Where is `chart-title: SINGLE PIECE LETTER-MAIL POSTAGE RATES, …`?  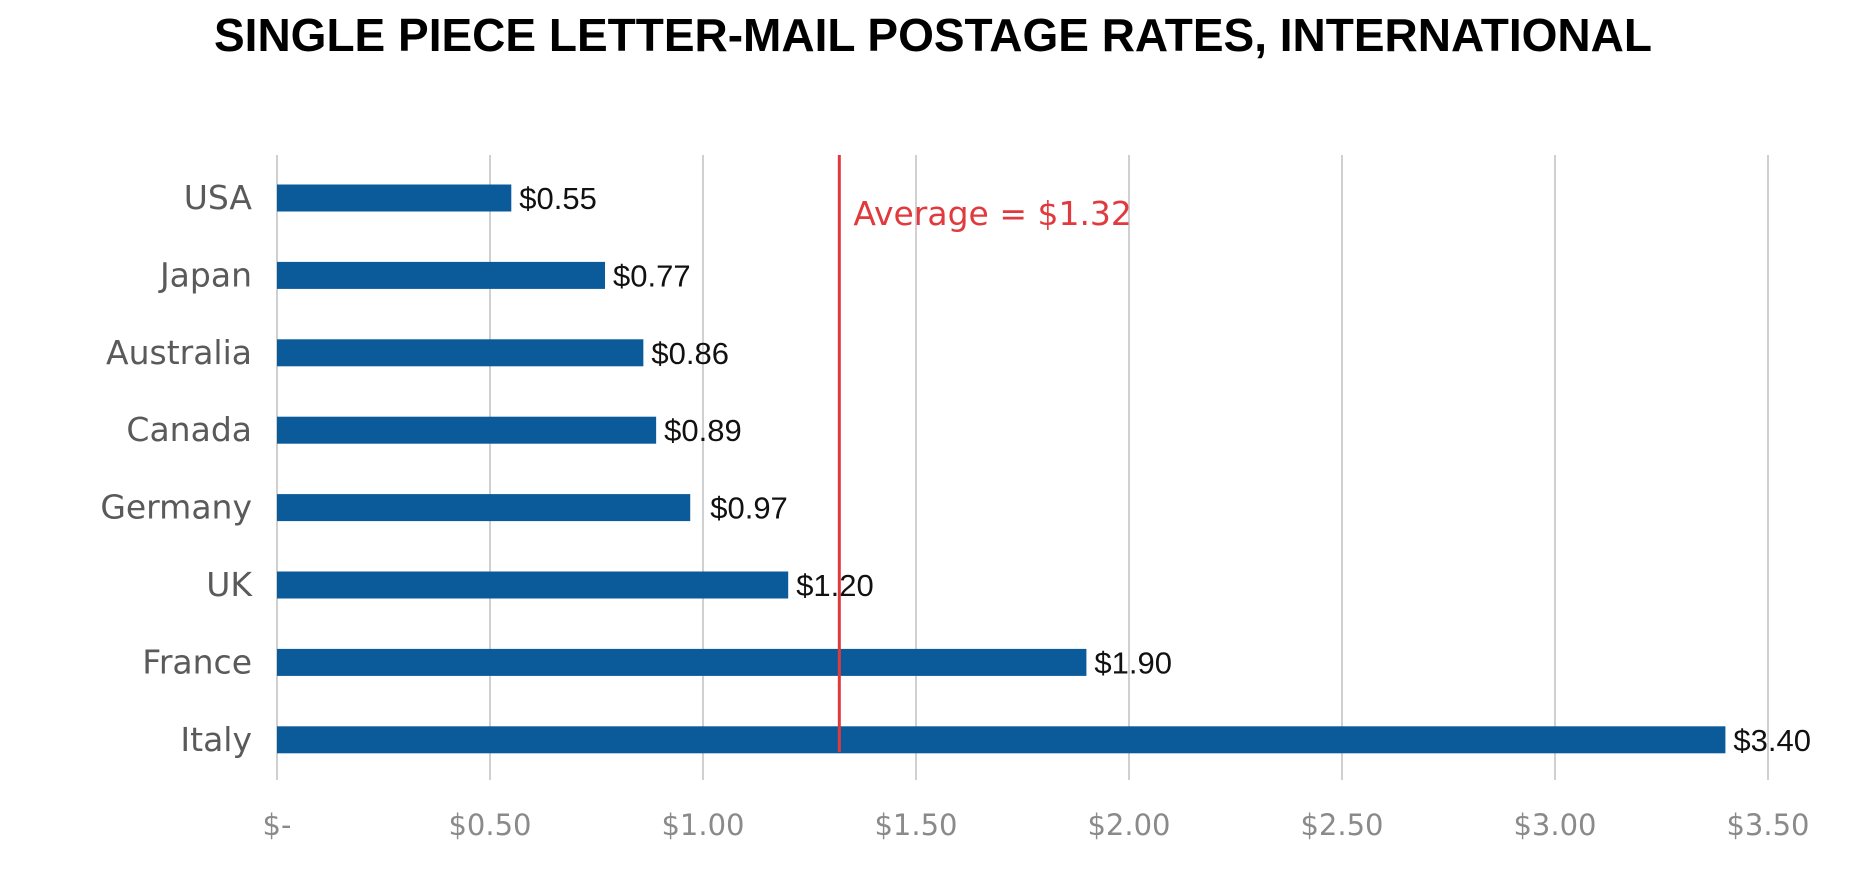 chart-title: SINGLE PIECE LETTER-MAIL POSTAGE RATES, … is located at coordinates (933, 35).